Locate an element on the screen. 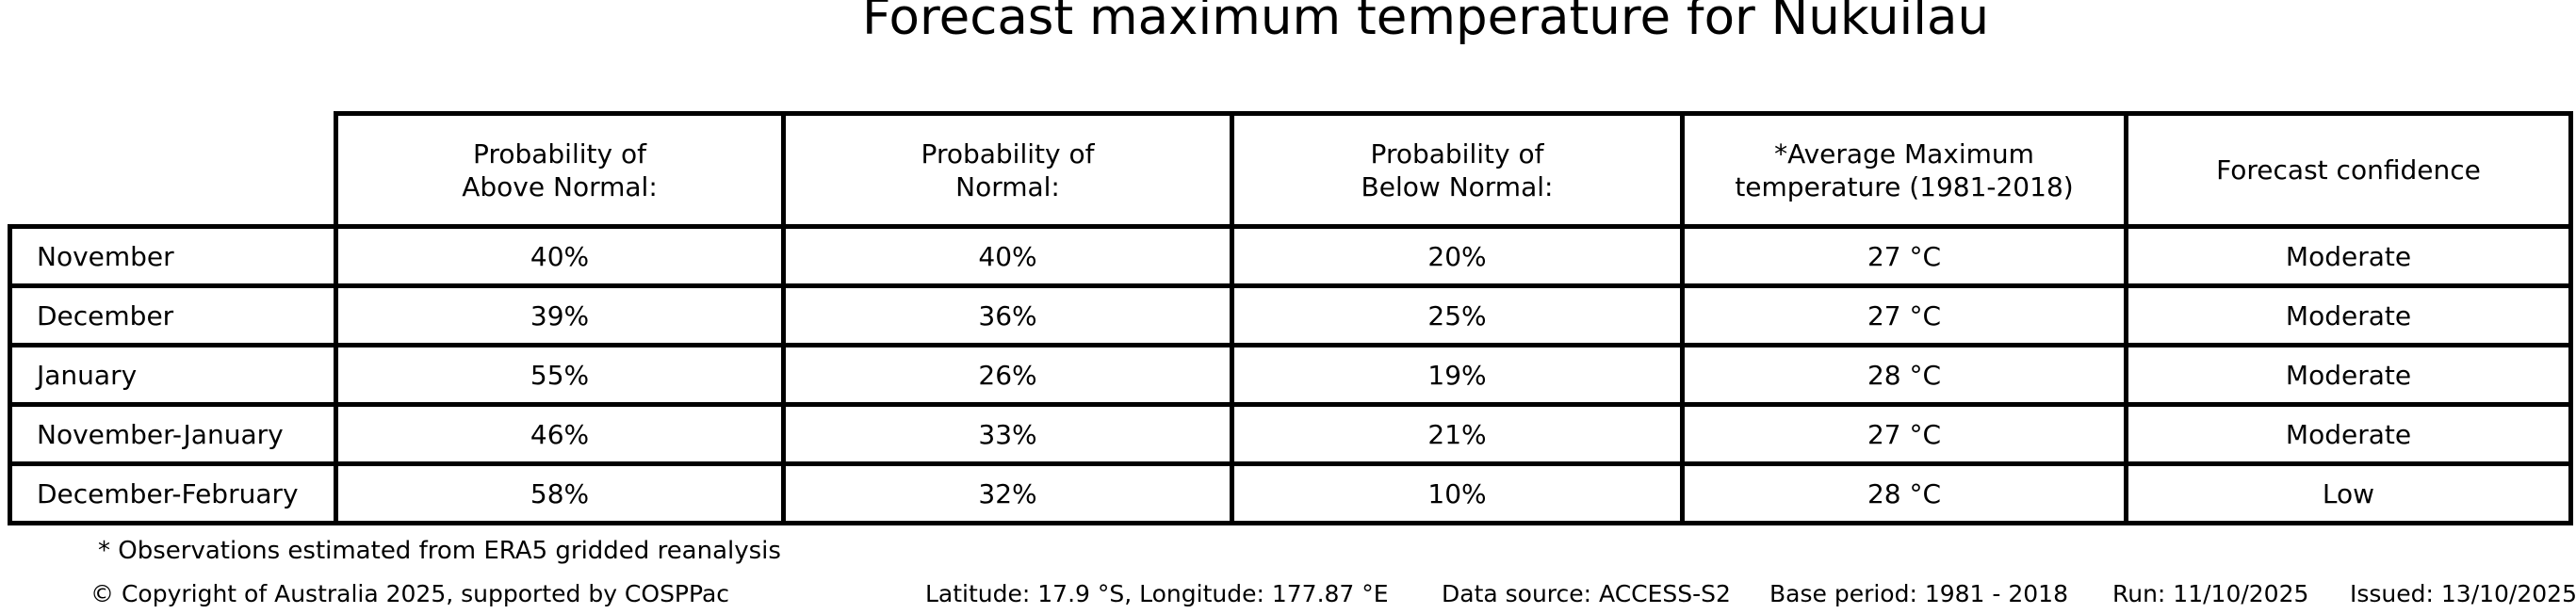 The width and height of the screenshot is (2576, 614). above-normal-value: 58% is located at coordinates (560, 493).